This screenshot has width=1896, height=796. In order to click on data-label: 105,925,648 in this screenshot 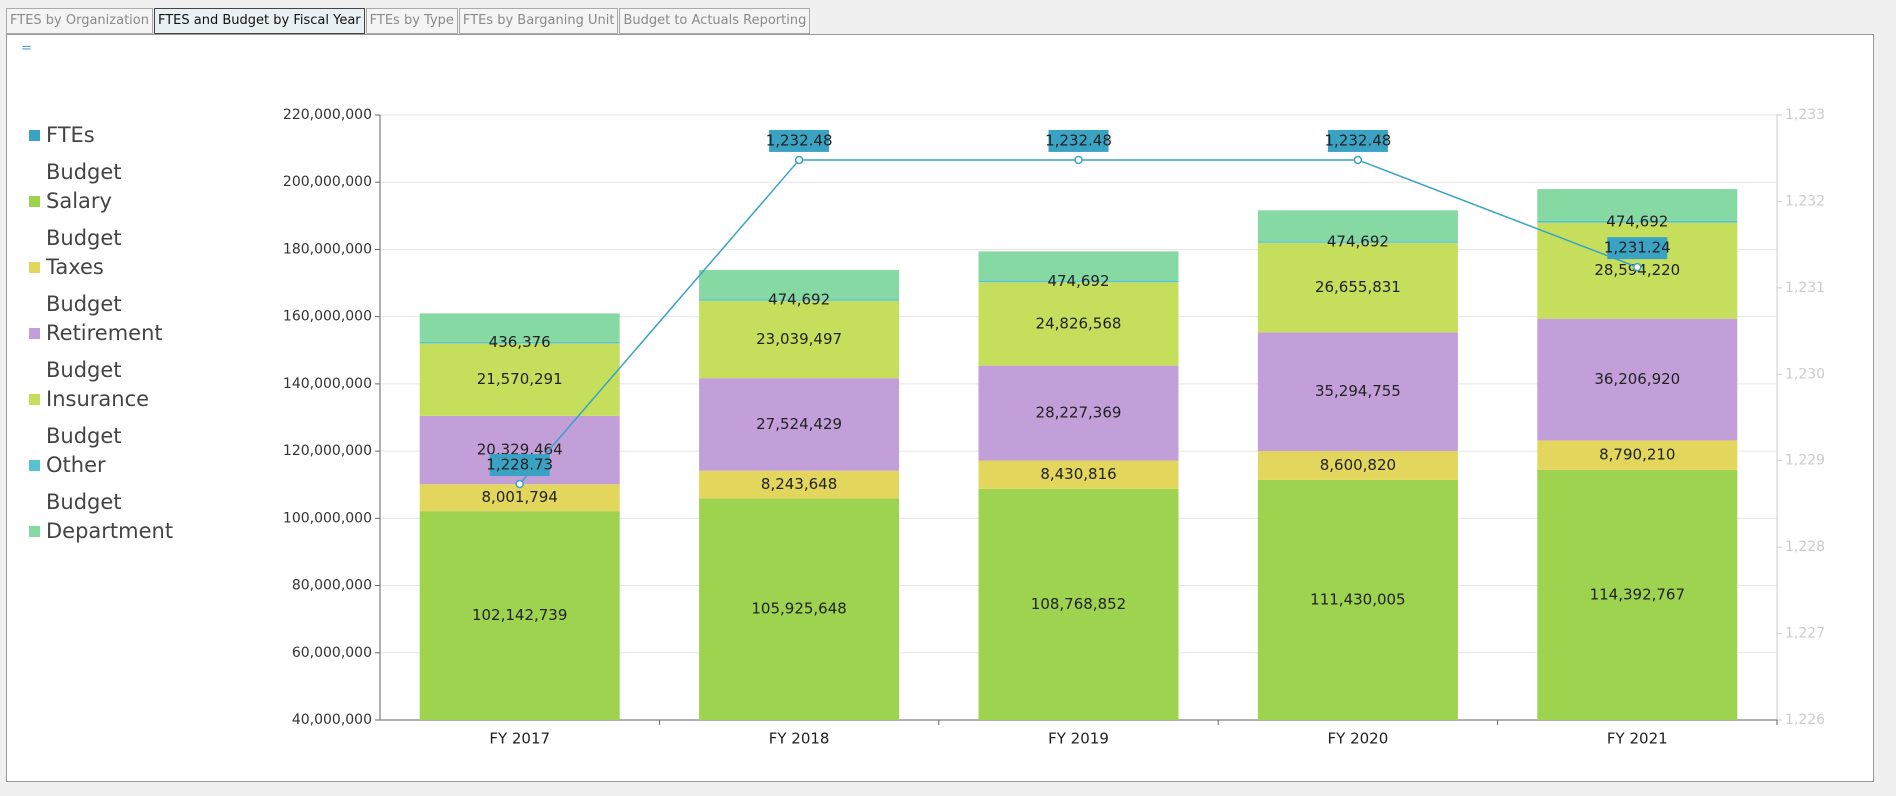, I will do `click(798, 609)`.